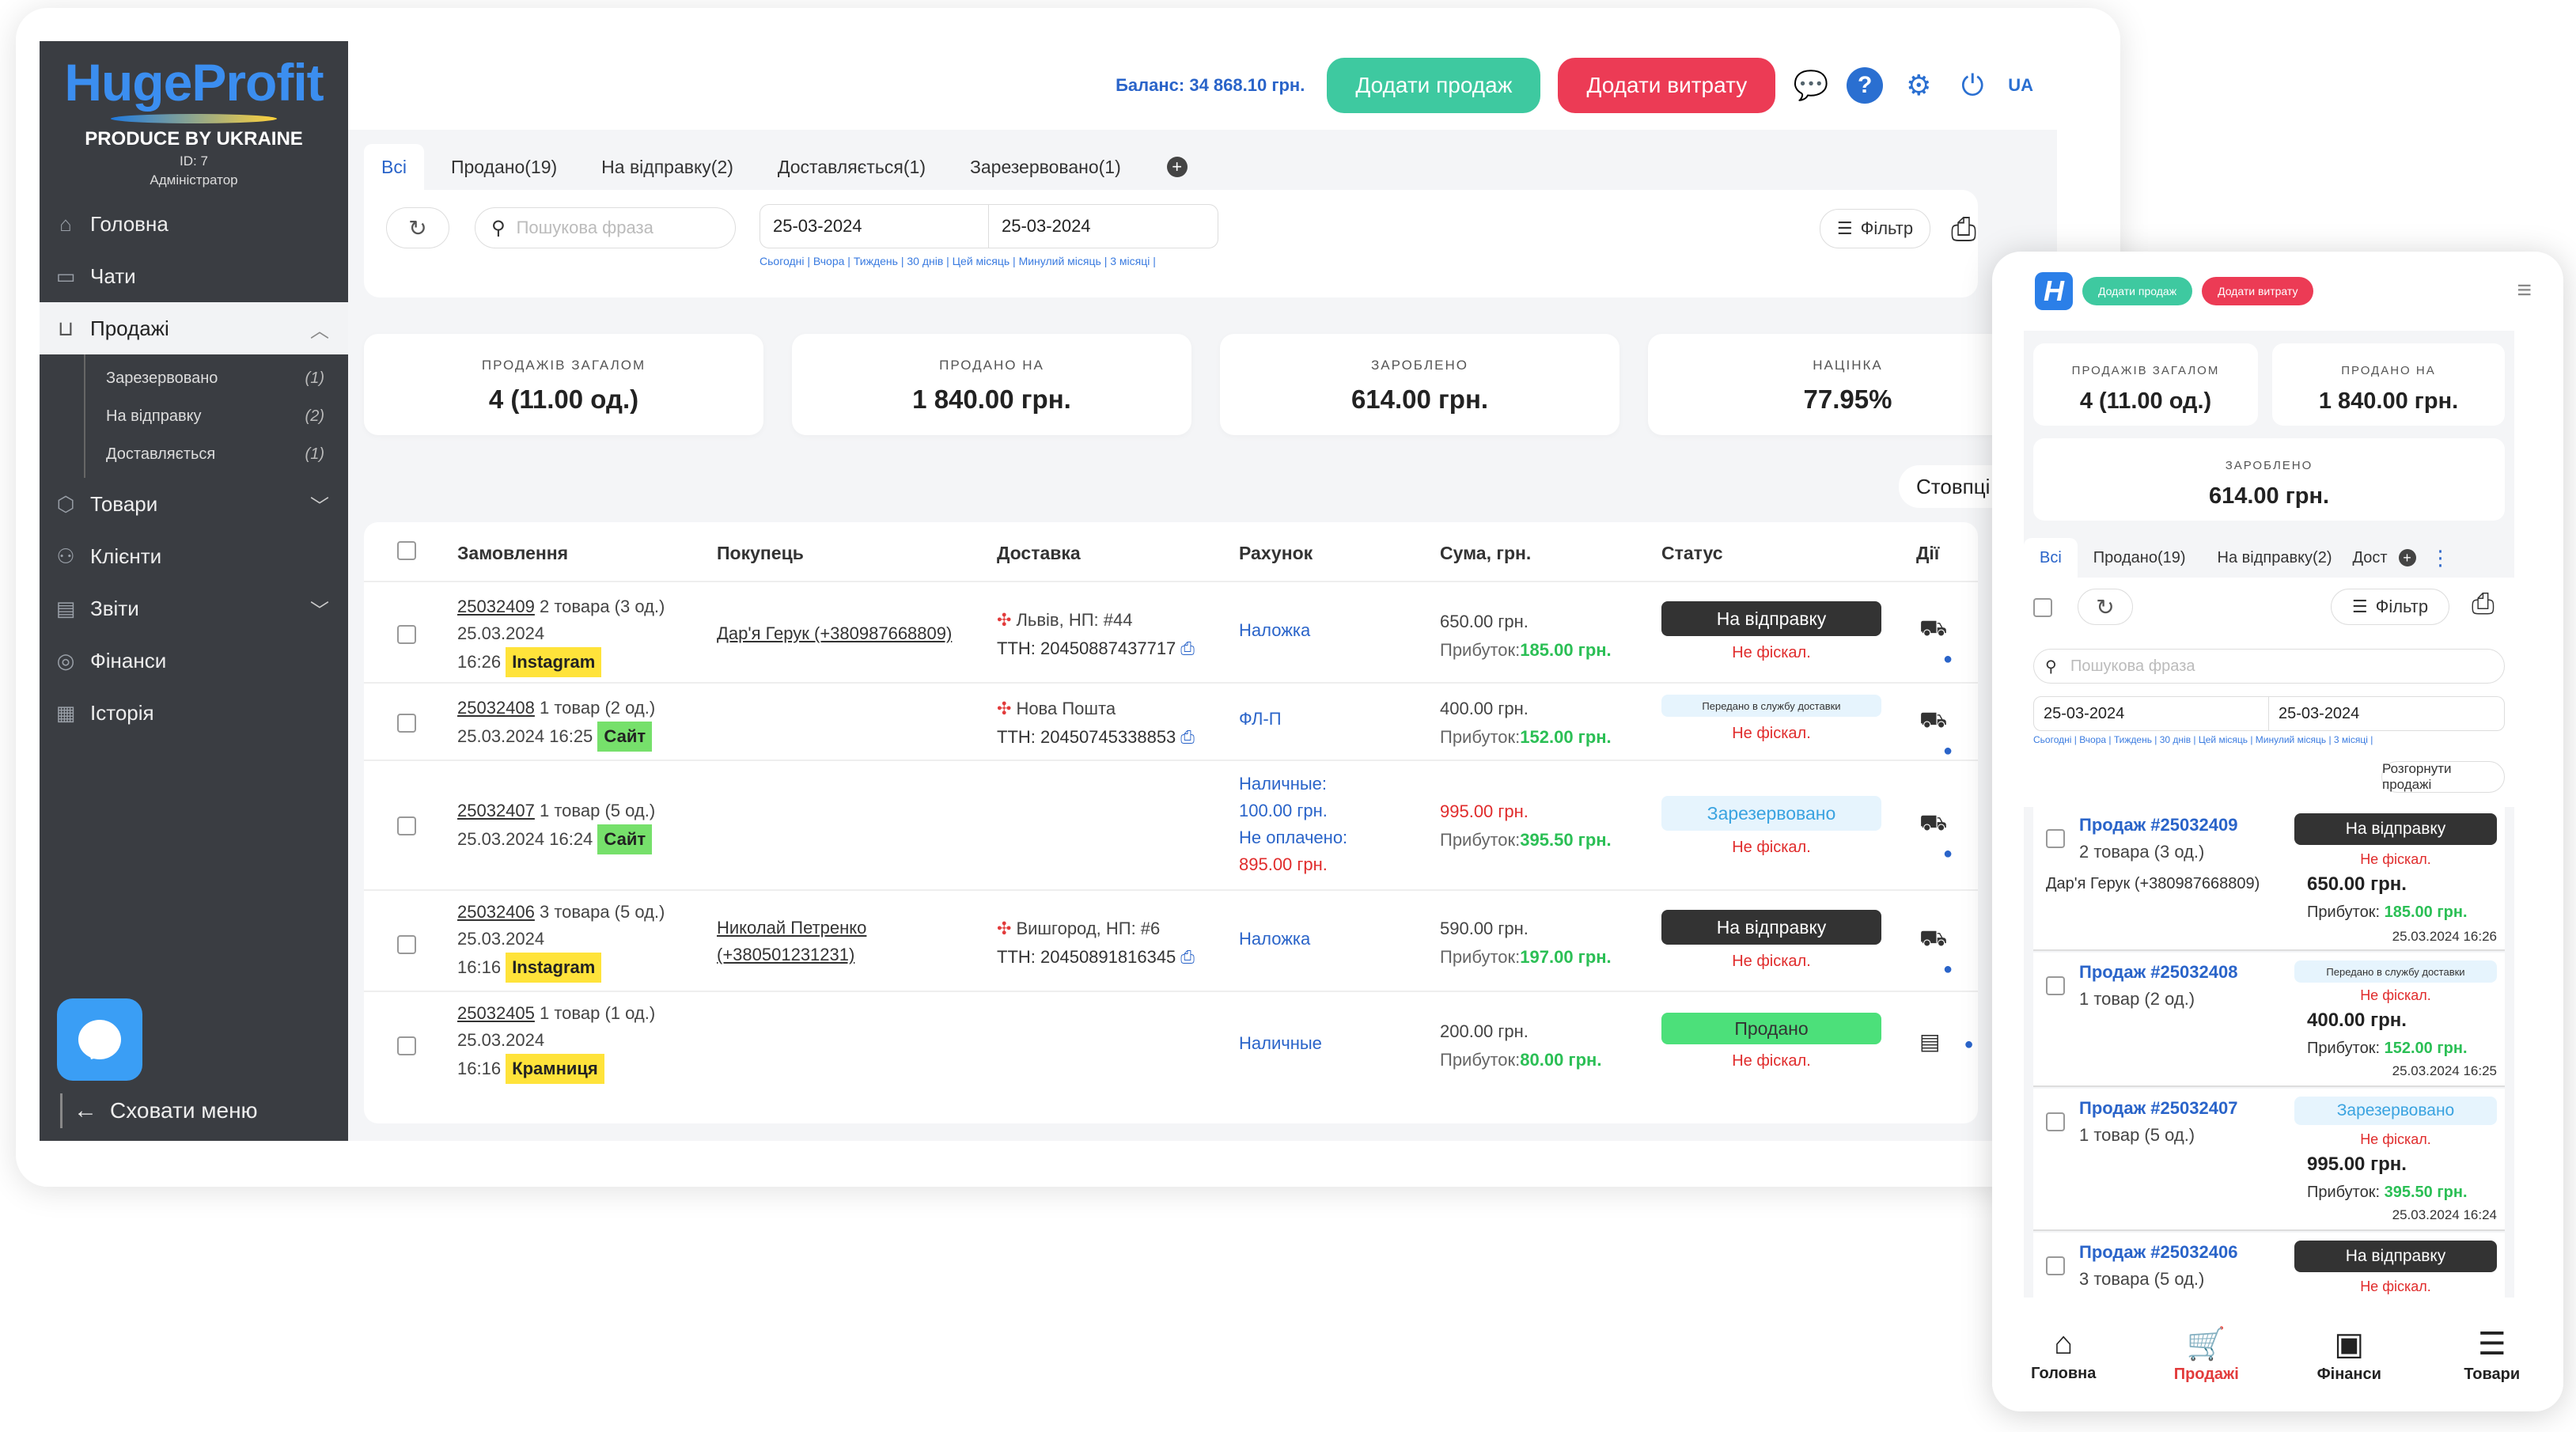  What do you see at coordinates (1276, 553) in the screenshot?
I see `col-payment: Рахунок` at bounding box center [1276, 553].